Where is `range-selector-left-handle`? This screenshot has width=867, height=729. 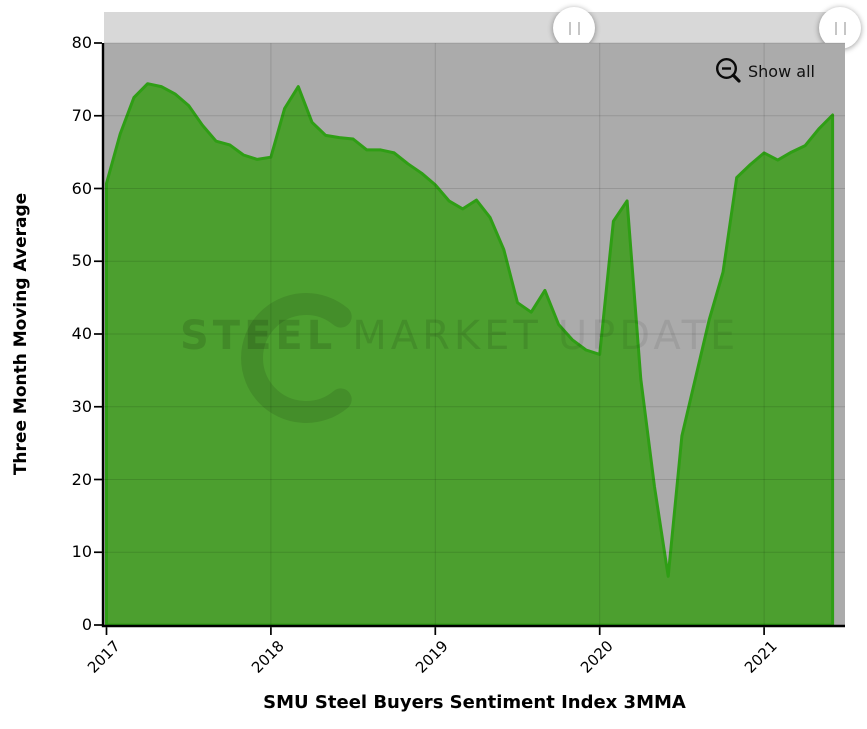
range-selector-left-handle is located at coordinates (574, 28).